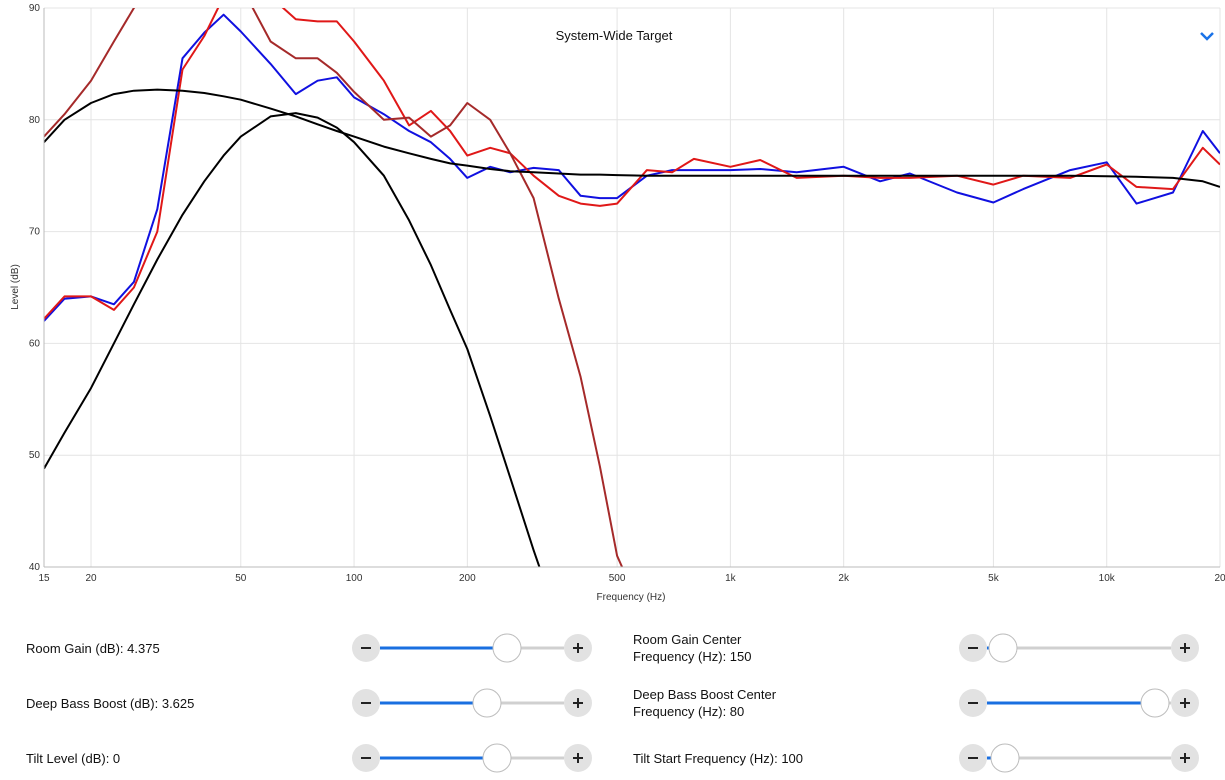 The height and width of the screenshot is (780, 1225). Describe the element at coordinates (632, 138) in the screenshot. I see `response-curve` at that location.